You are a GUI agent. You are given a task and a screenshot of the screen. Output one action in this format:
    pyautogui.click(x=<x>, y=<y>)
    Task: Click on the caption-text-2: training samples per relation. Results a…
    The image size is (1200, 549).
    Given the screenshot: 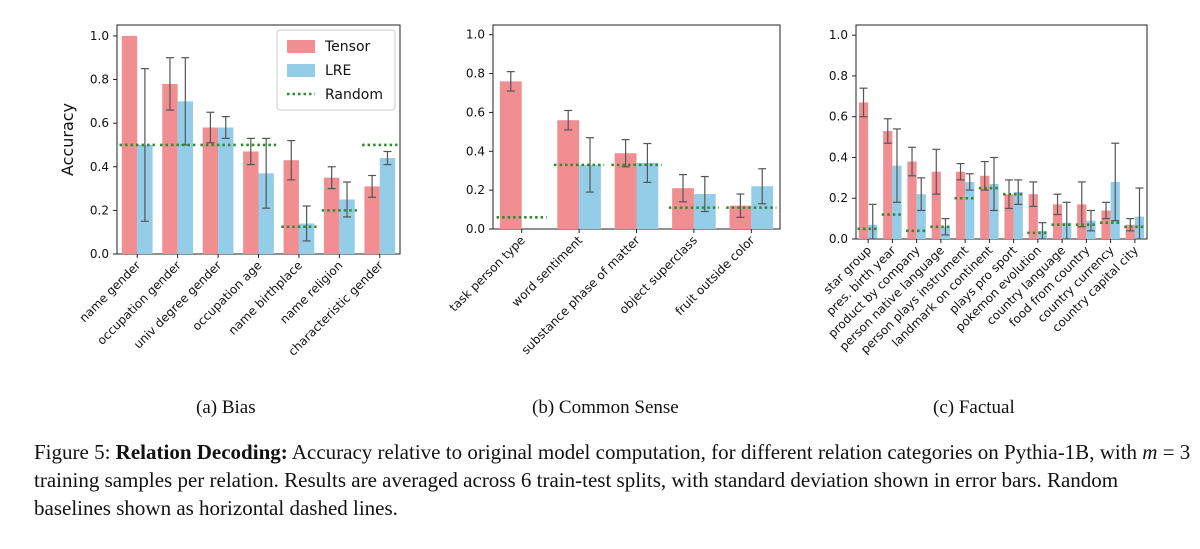 What is the action you would take?
    pyautogui.click(x=576, y=494)
    